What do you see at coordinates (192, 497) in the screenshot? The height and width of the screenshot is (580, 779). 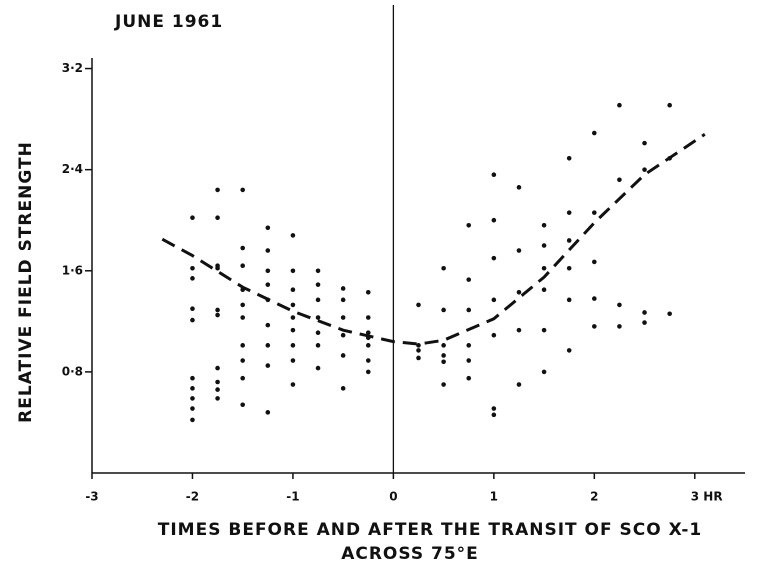 I see `x-tick-label: -2` at bounding box center [192, 497].